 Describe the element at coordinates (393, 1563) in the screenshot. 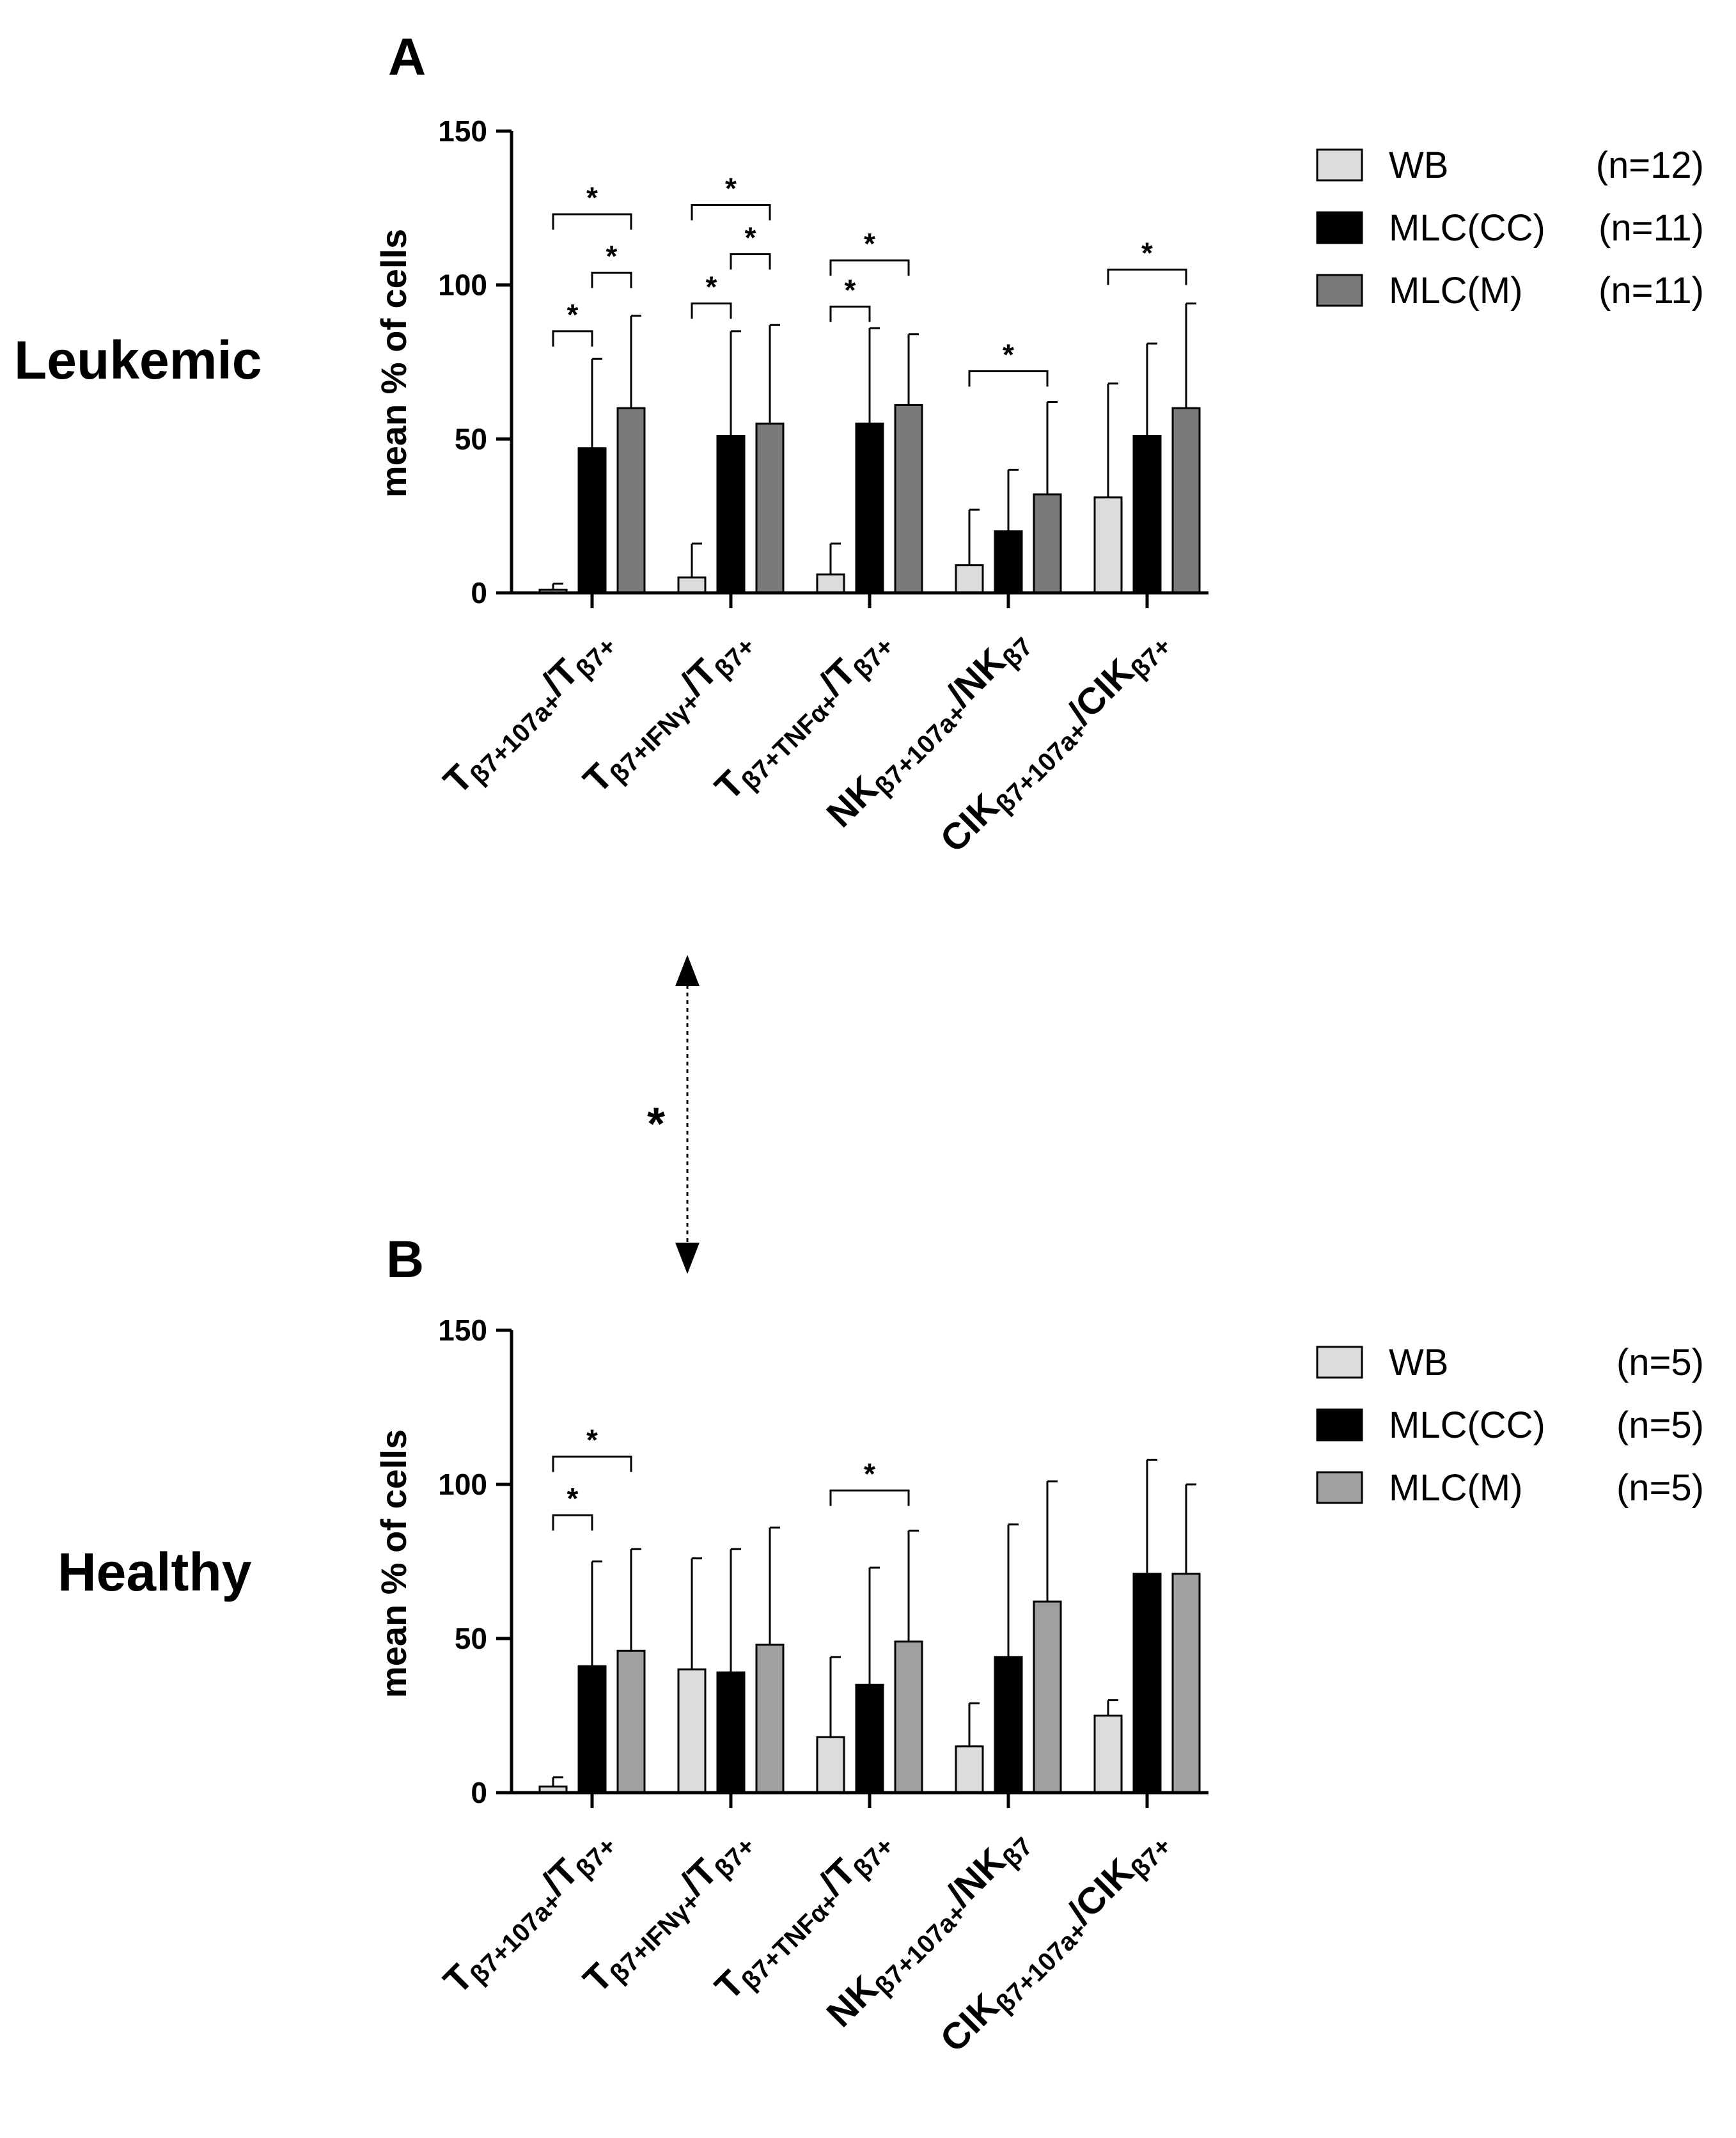

I see `panel-b-y-axis-title: mean % of cells` at that location.